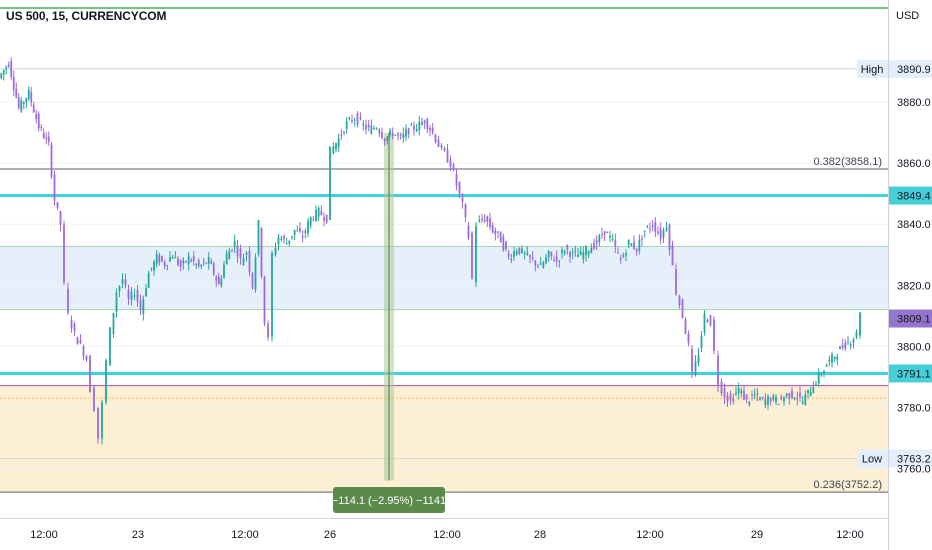  Describe the element at coordinates (908, 16) in the screenshot. I see `currency-label: USD` at that location.